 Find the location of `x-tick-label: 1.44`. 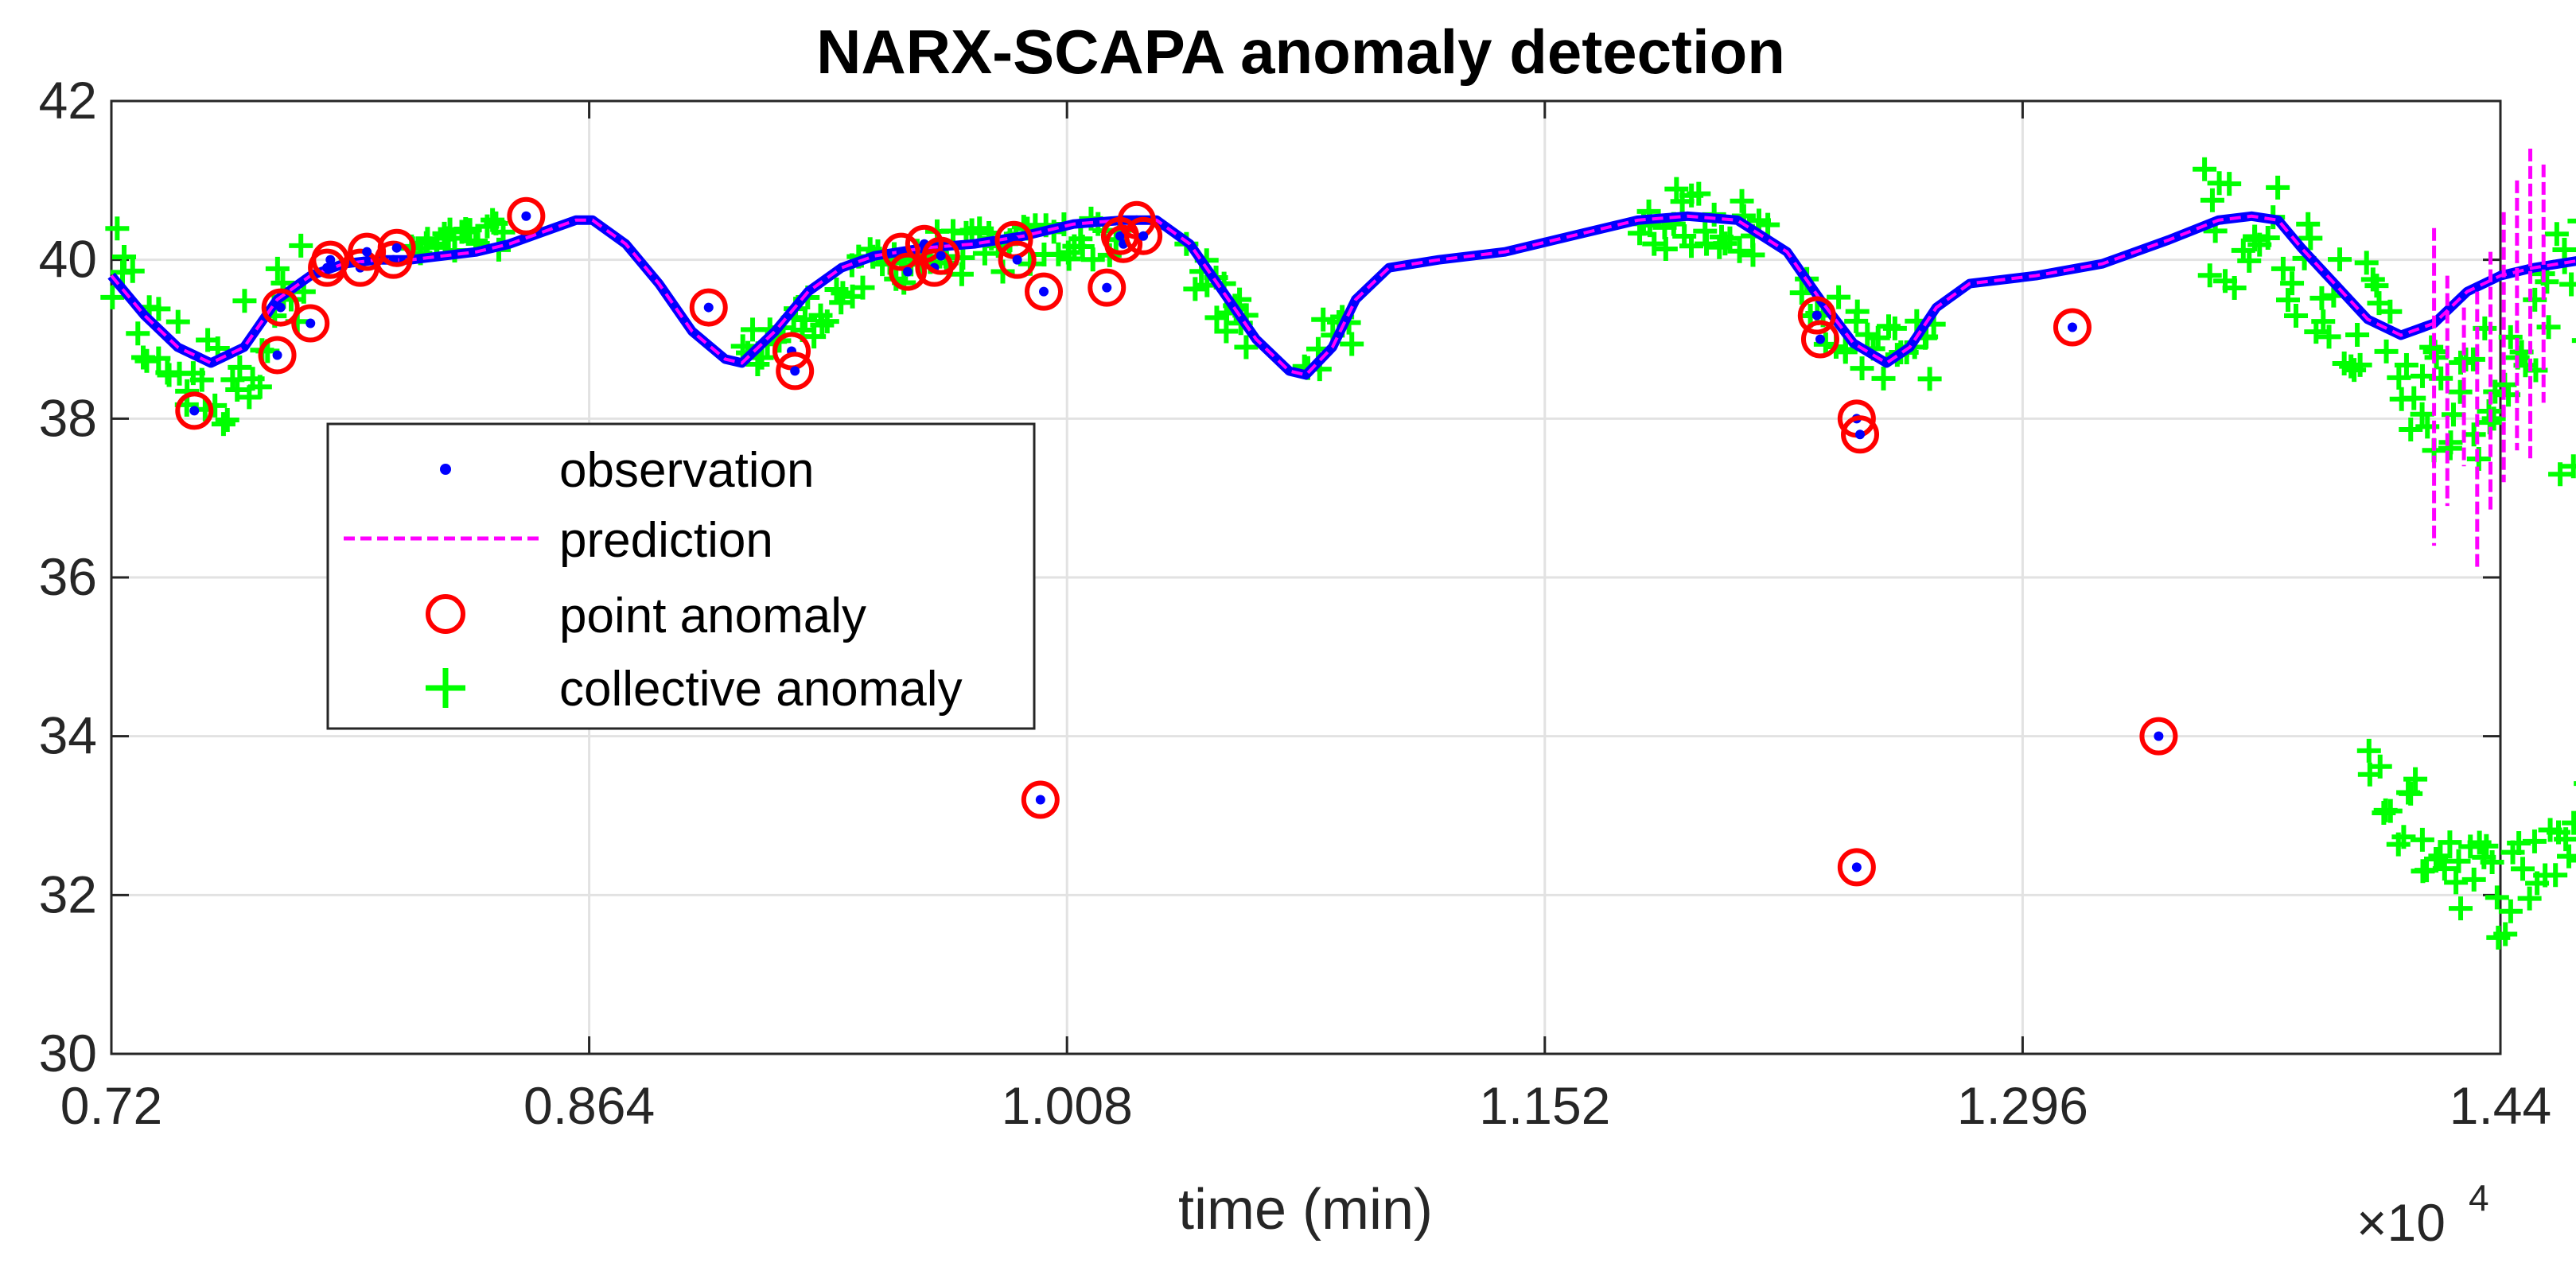

x-tick-label: 1.44 is located at coordinates (2501, 1105).